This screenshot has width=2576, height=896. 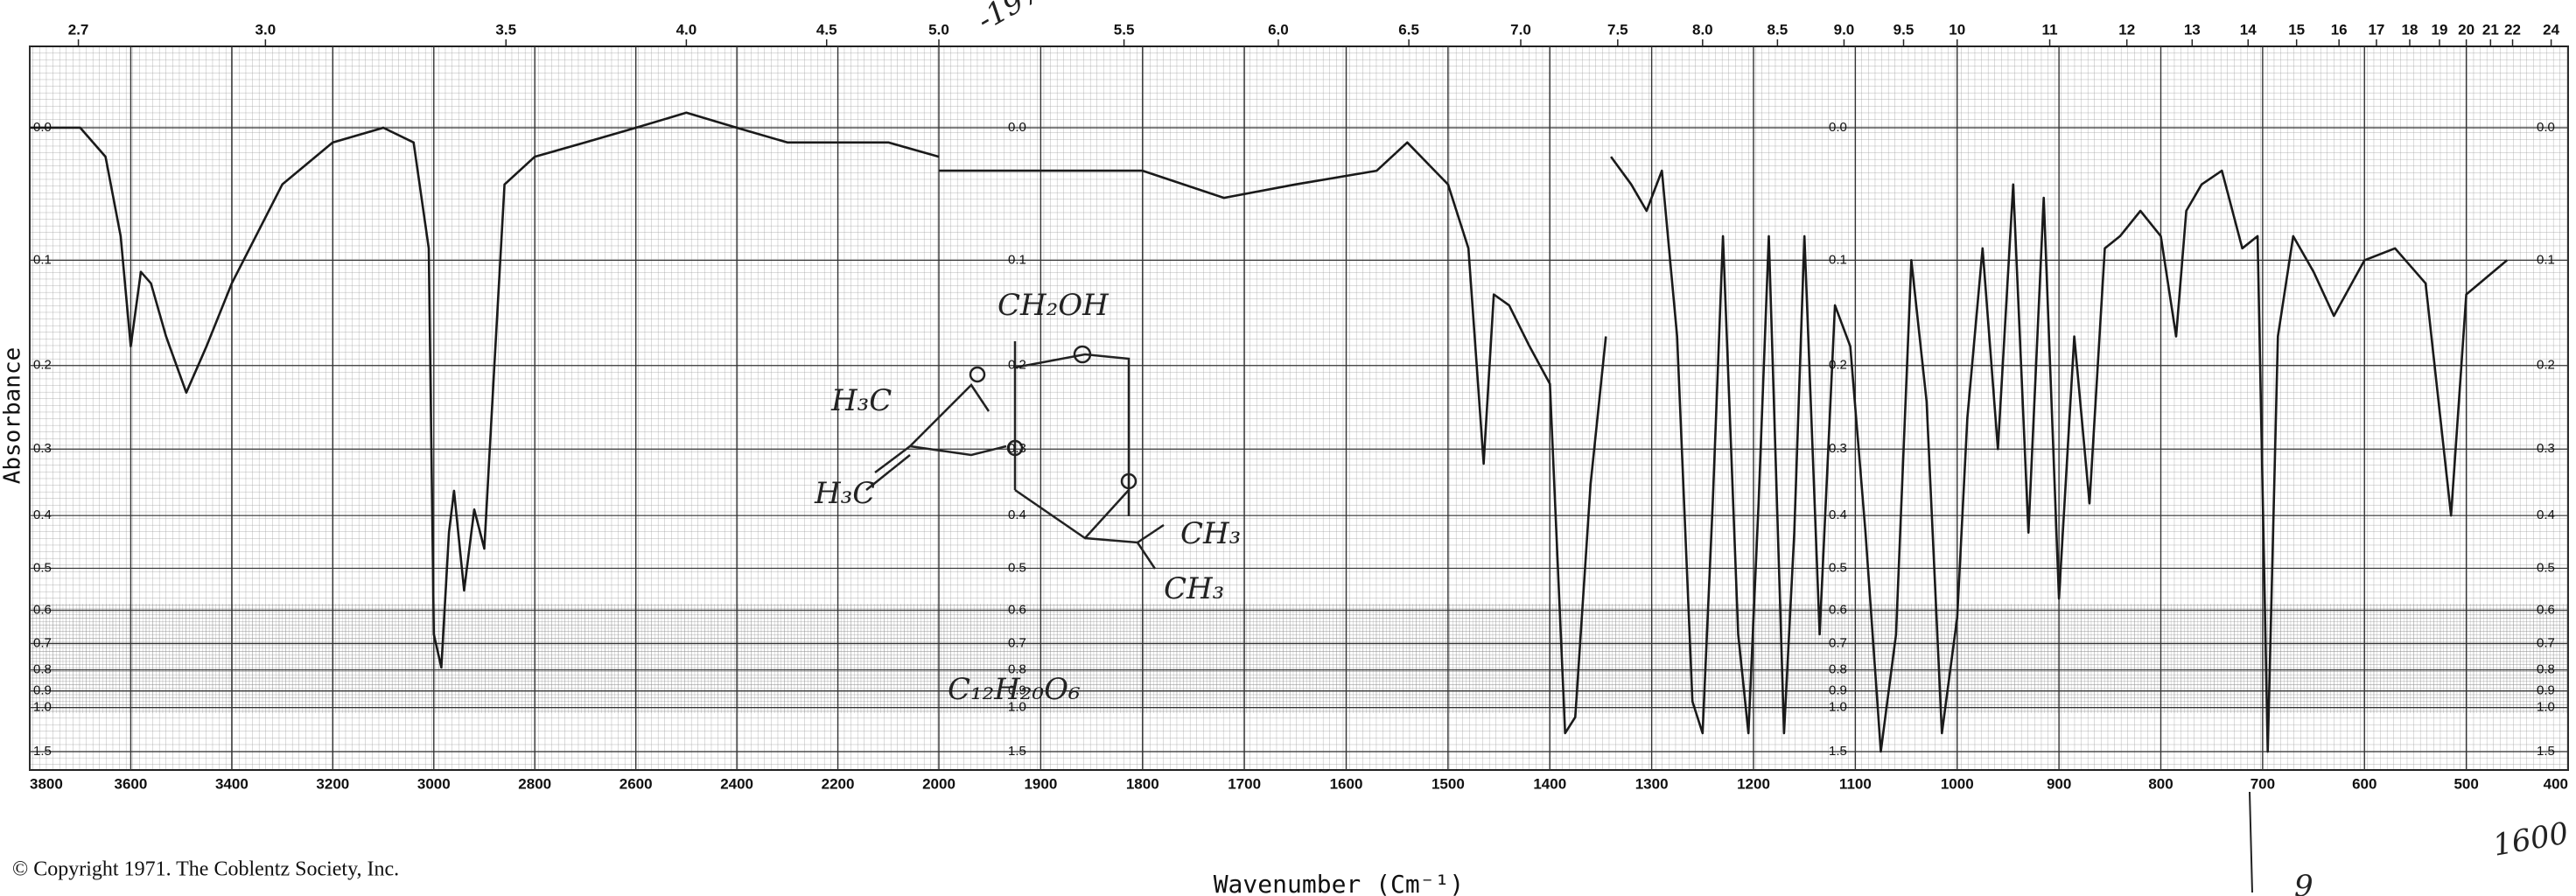 What do you see at coordinates (1124, 29) in the screenshot?
I see `x2-tick-label: 5.5` at bounding box center [1124, 29].